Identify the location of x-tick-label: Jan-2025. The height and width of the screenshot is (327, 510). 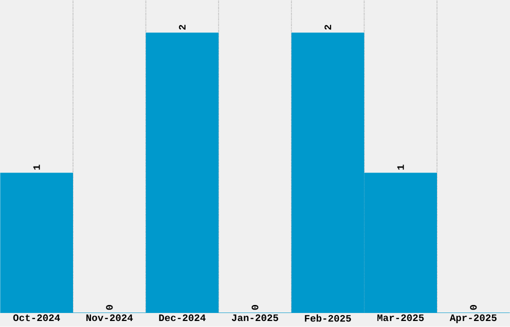
(255, 318).